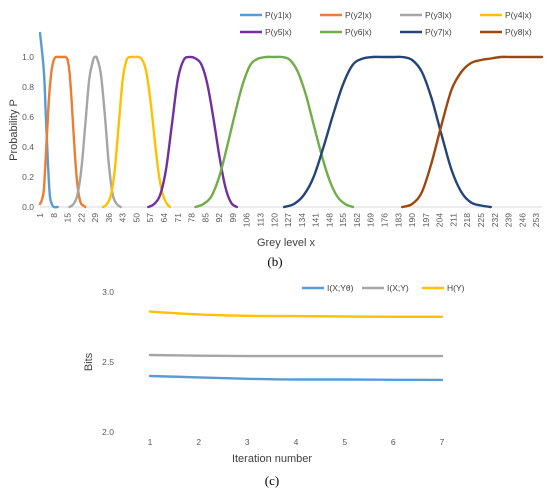 The image size is (550, 494). What do you see at coordinates (247, 220) in the screenshot?
I see `chart-b-xtick-label: 106` at bounding box center [247, 220].